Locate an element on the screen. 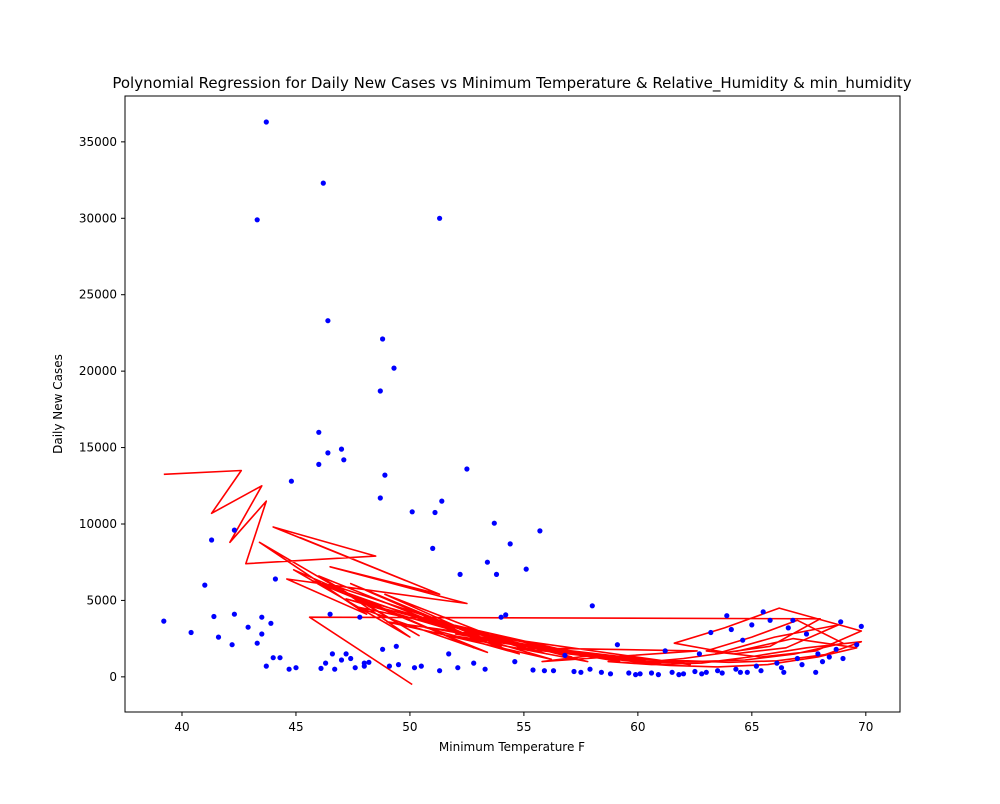  x-axis-label: Minimum Temperature F is located at coordinates (512, 747).